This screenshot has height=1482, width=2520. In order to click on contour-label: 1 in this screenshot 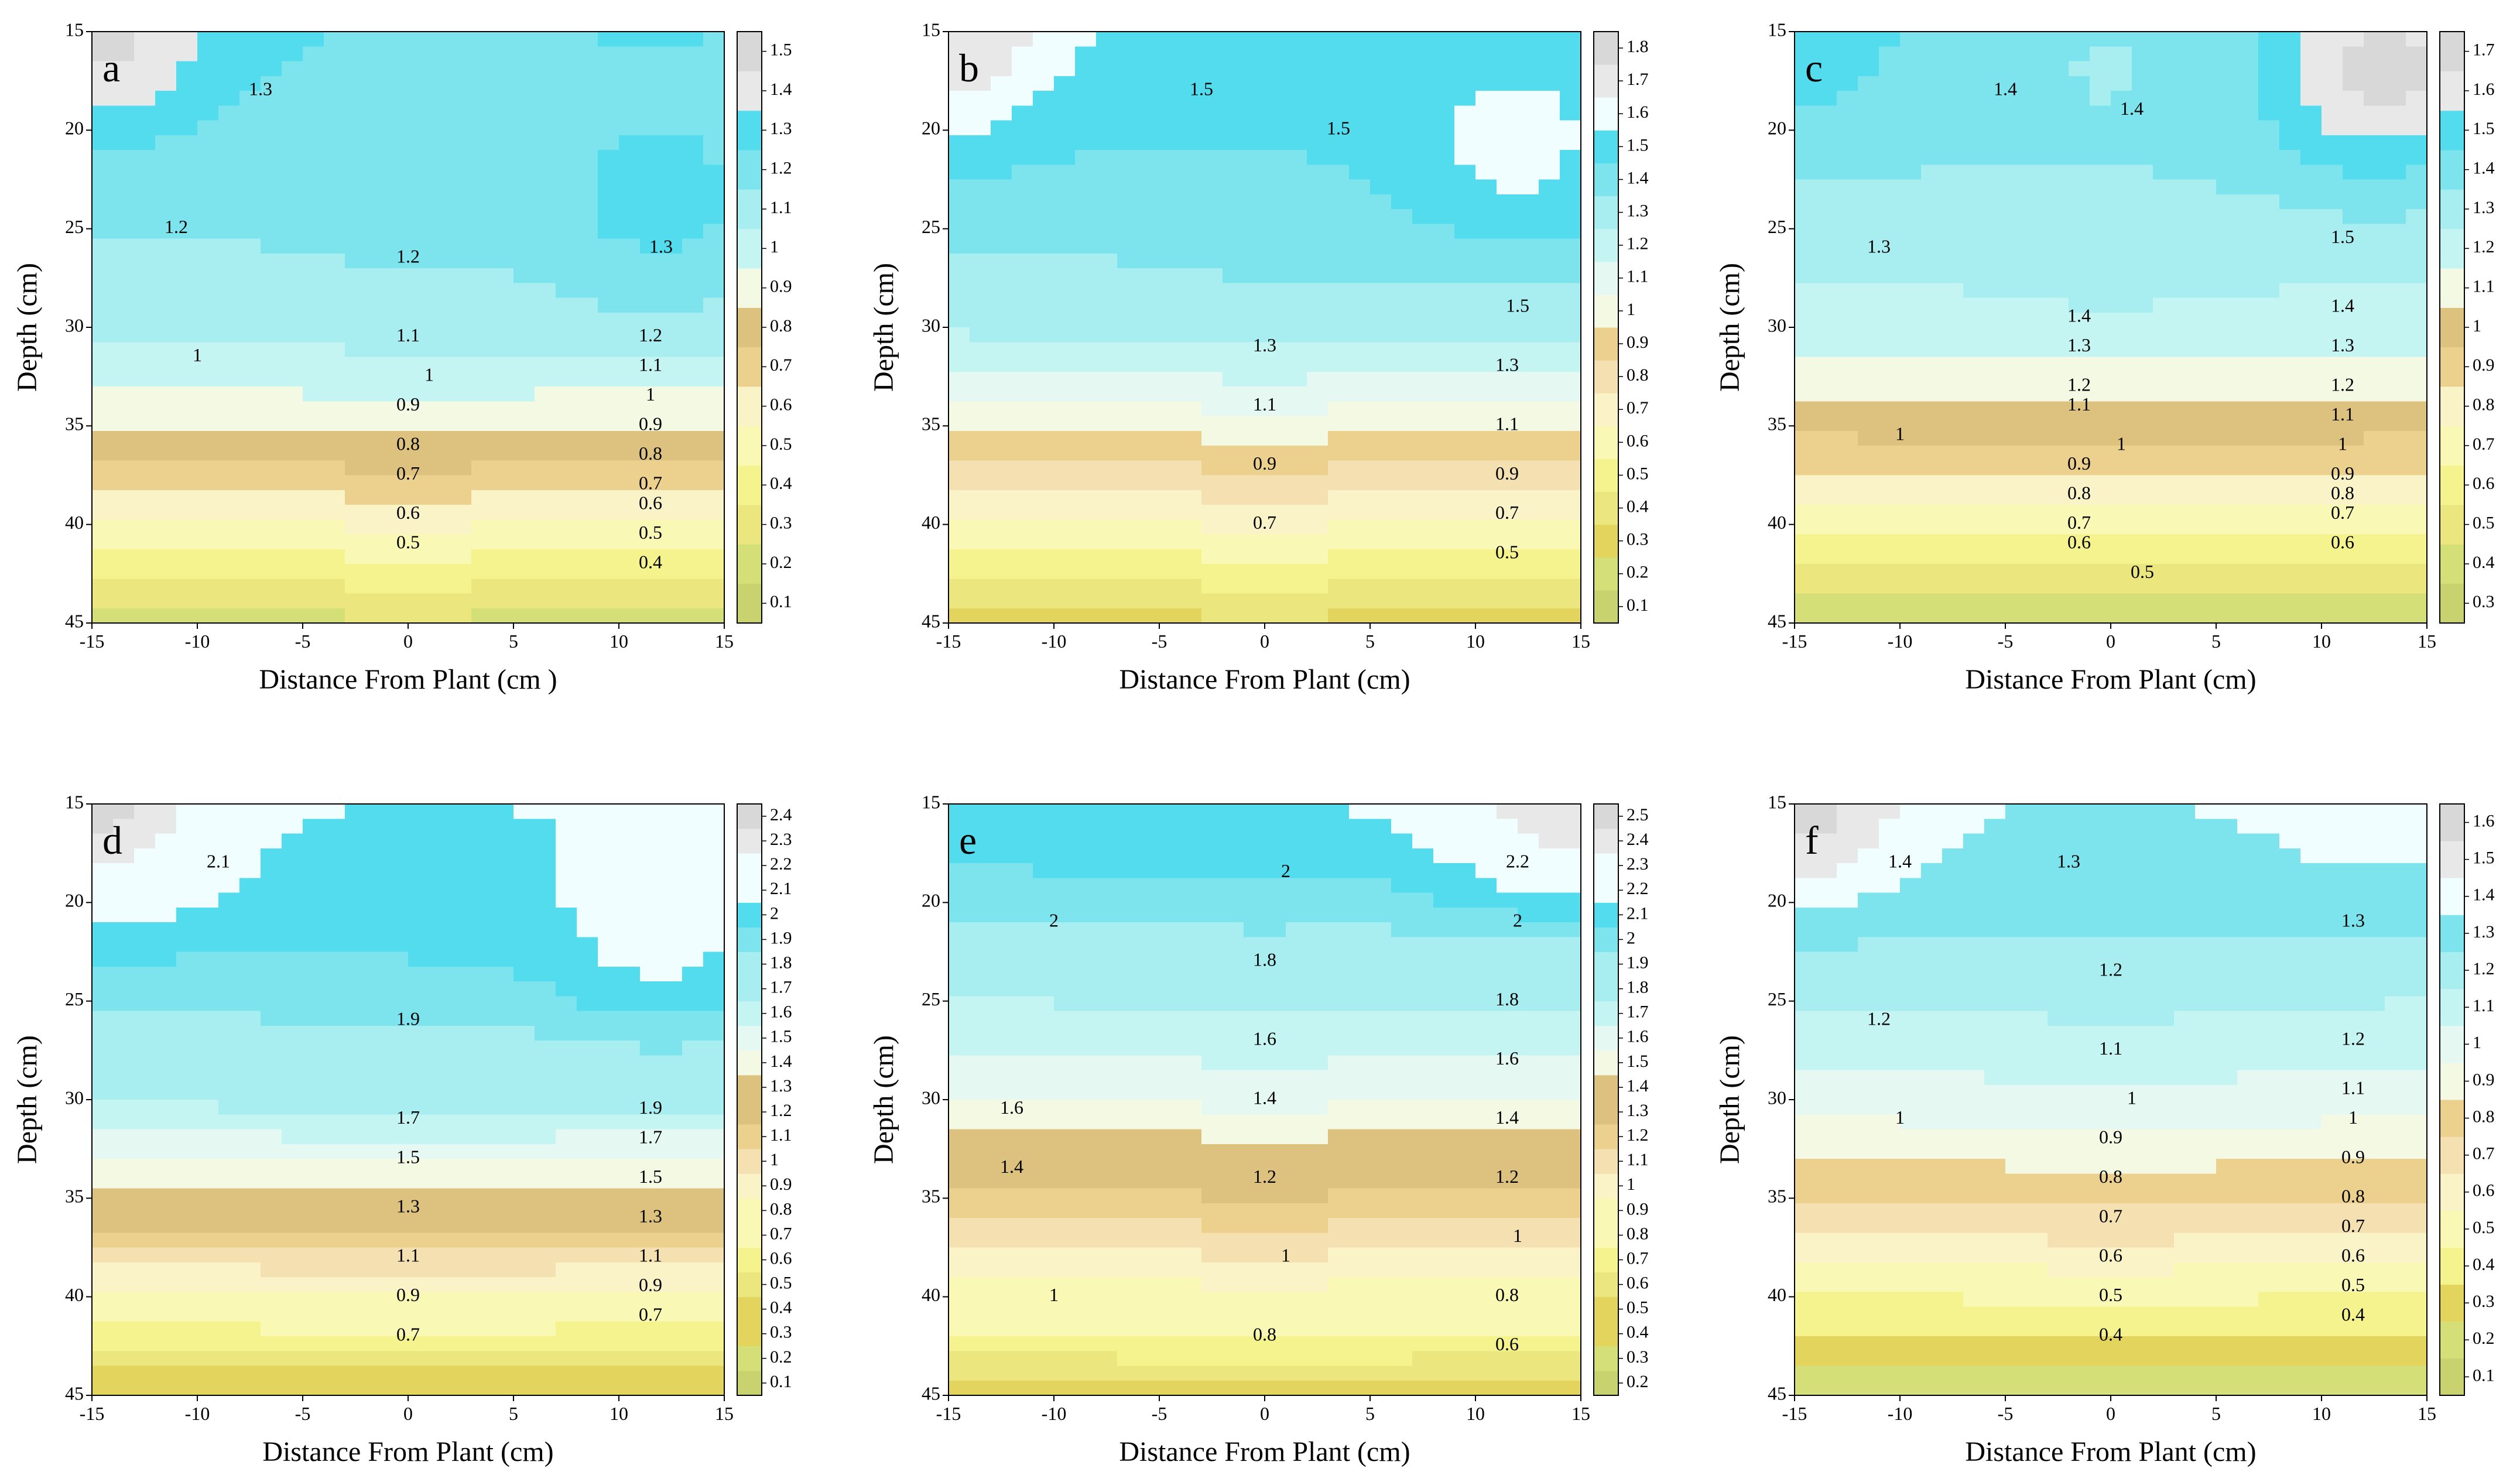, I will do `click(197, 354)`.